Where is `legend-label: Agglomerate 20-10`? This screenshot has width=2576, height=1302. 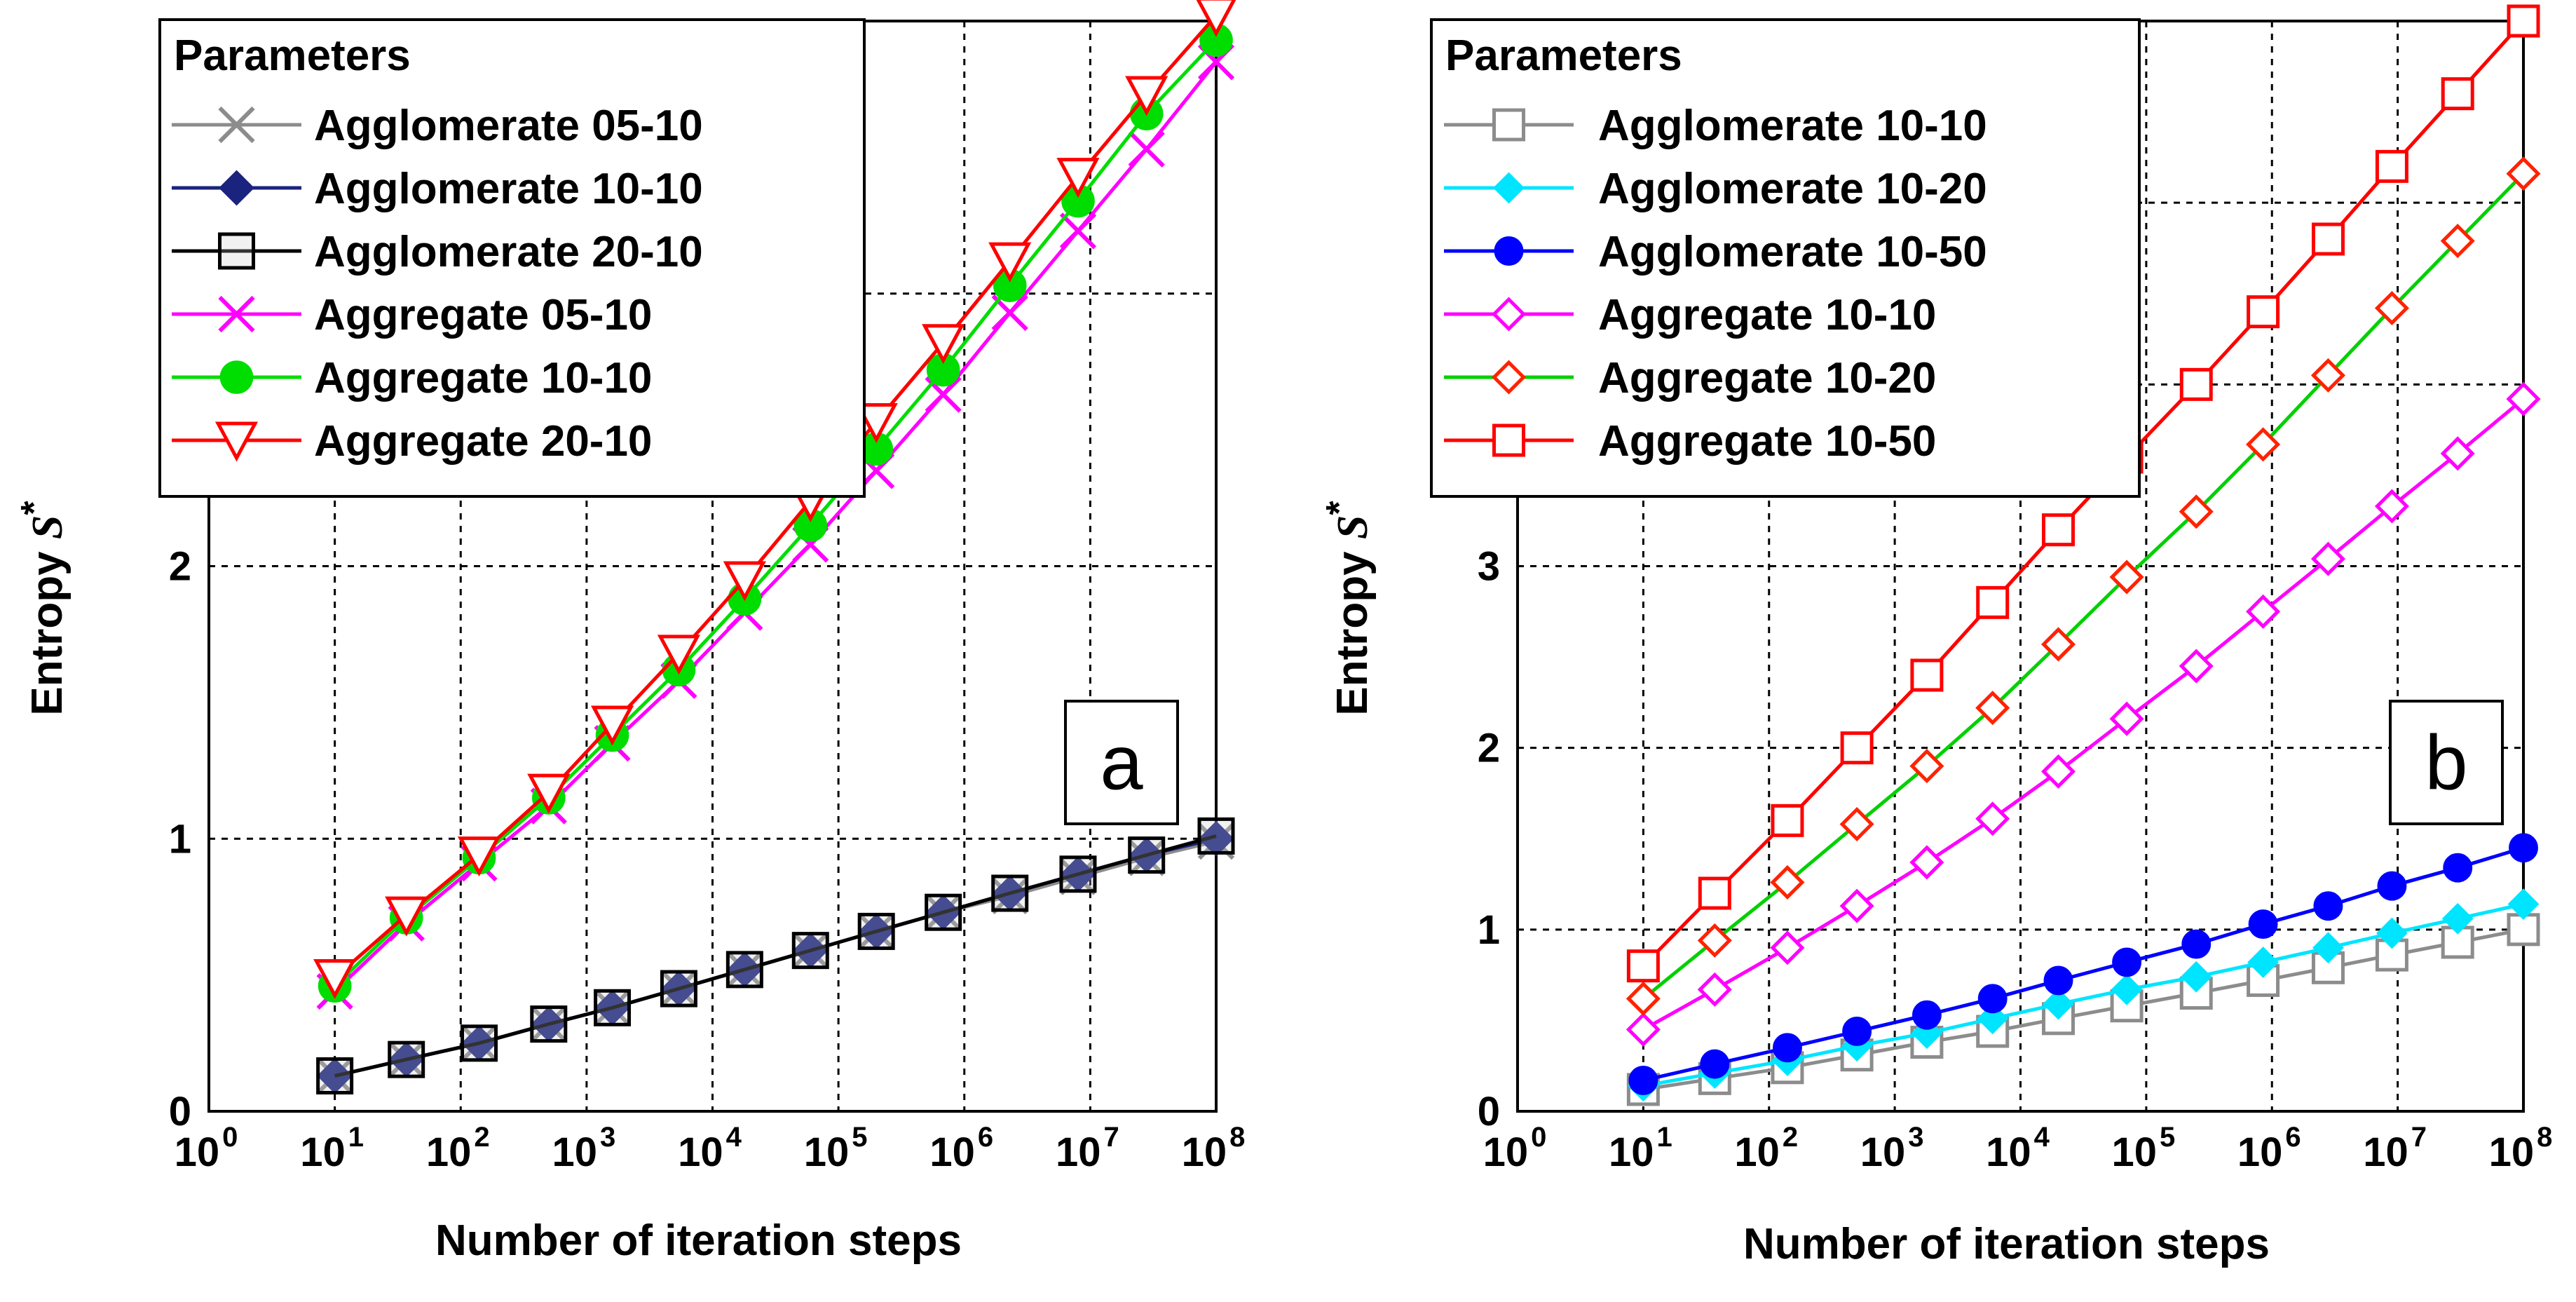
legend-label: Agglomerate 20-10 is located at coordinates (508, 252).